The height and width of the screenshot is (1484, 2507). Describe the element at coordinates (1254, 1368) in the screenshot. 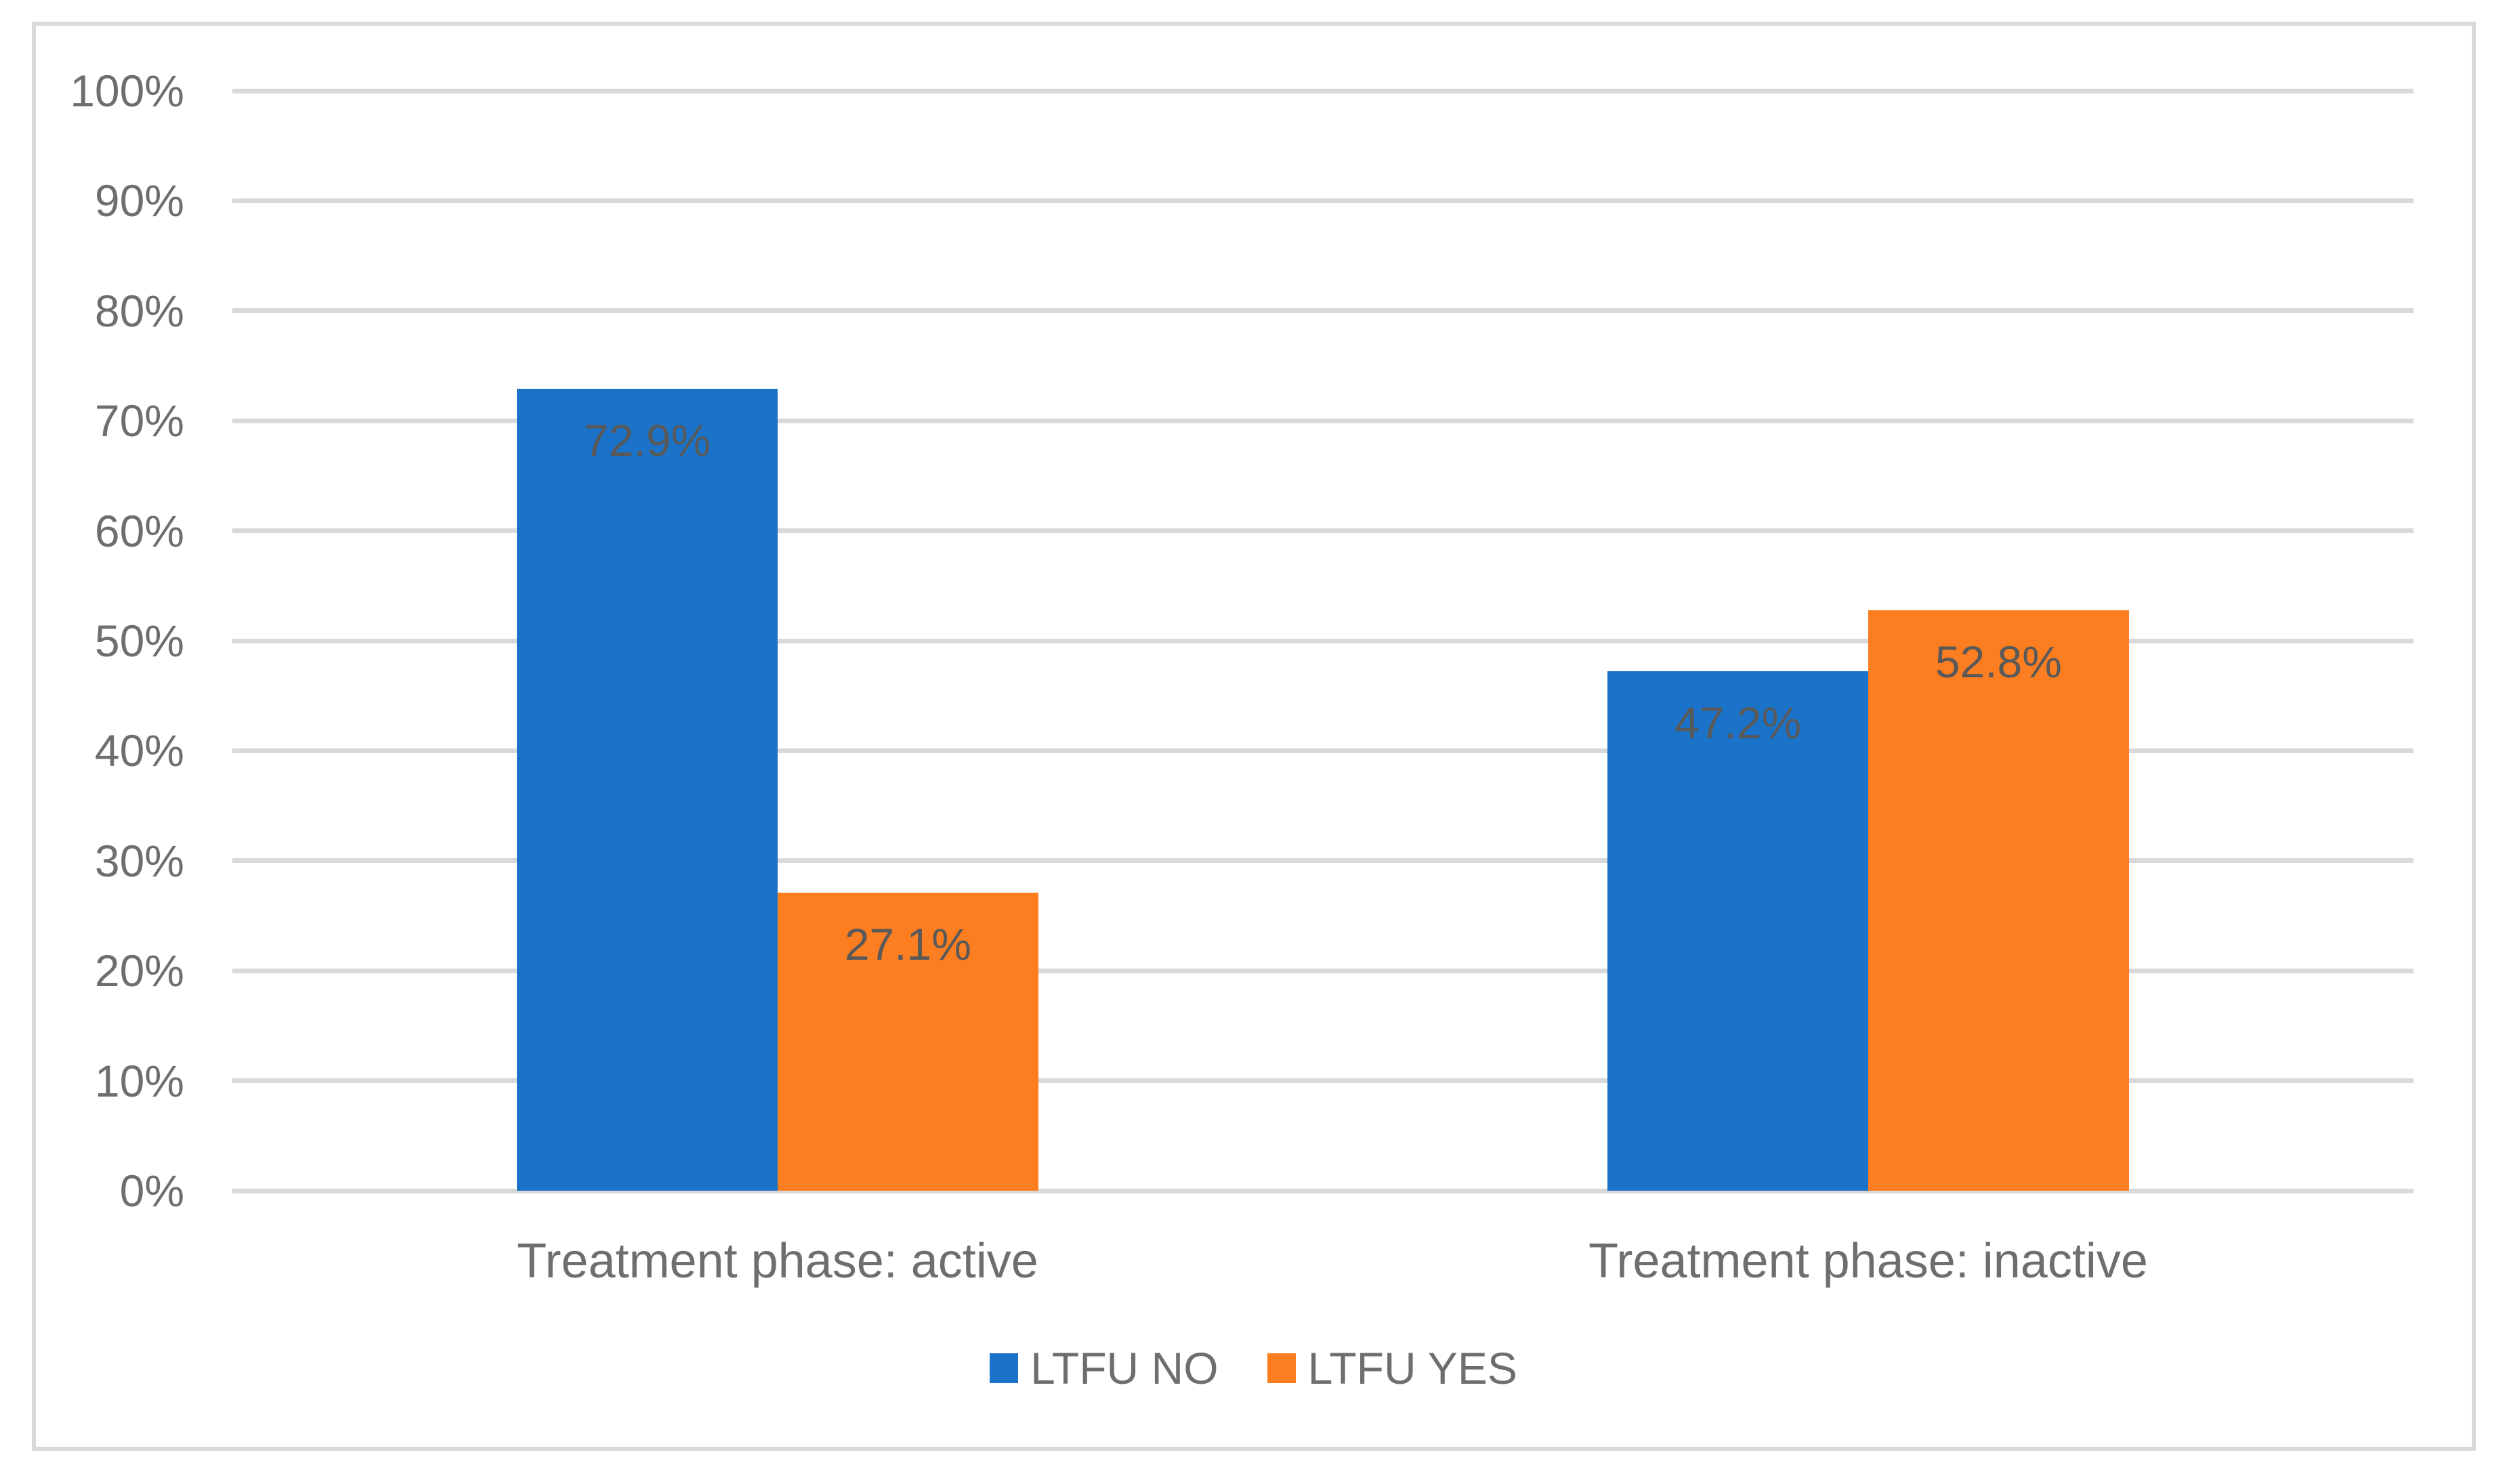

I see `legend: LTFU NO LTFU YES` at that location.